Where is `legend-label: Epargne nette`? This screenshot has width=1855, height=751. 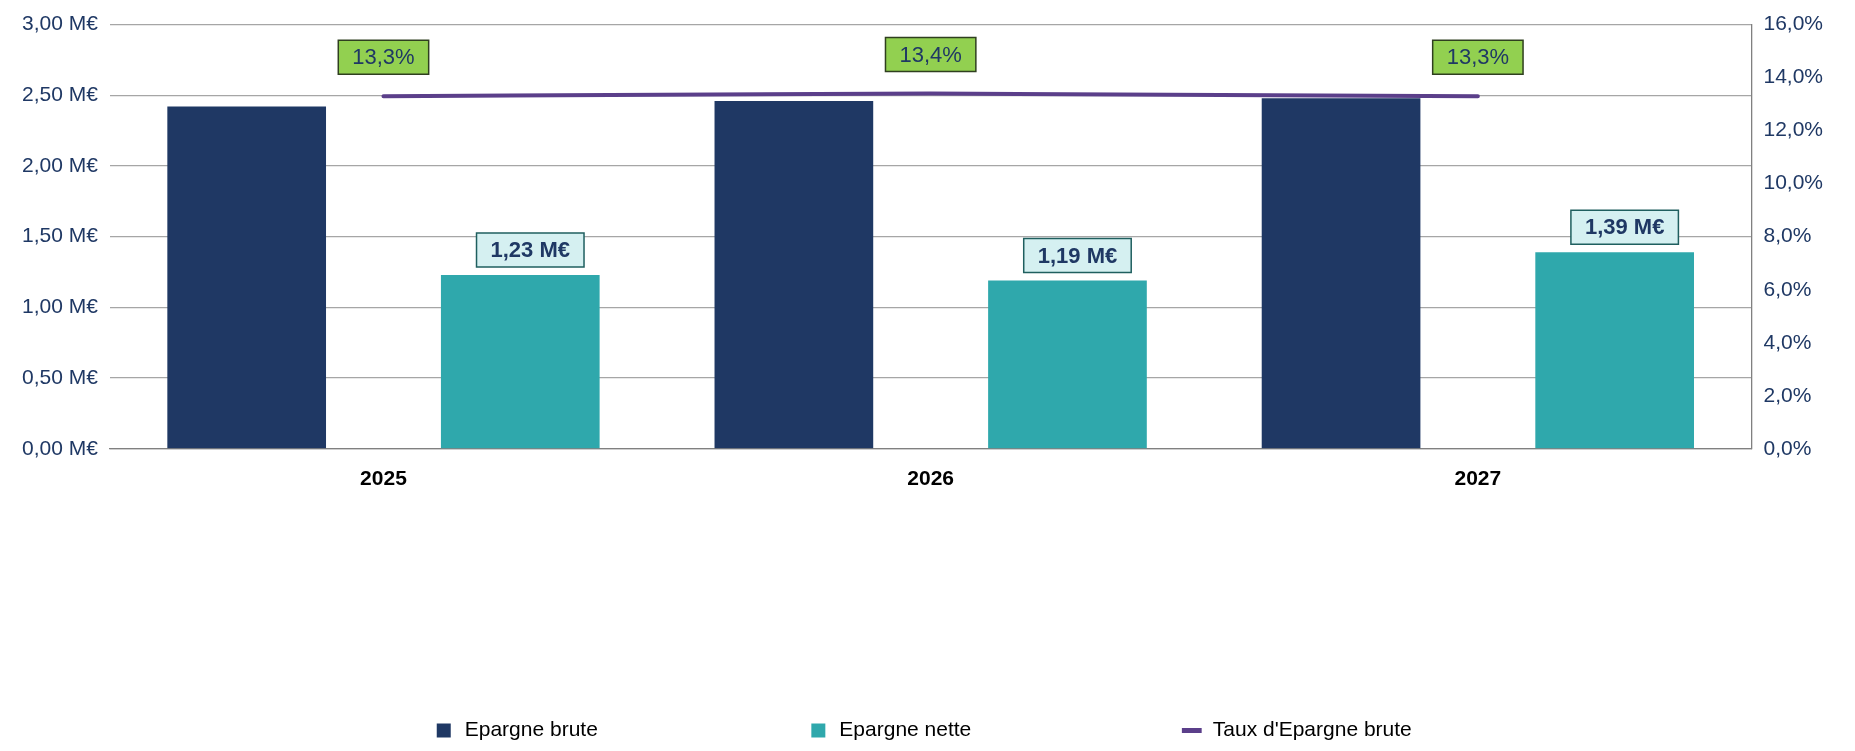
legend-label: Epargne nette is located at coordinates (905, 729).